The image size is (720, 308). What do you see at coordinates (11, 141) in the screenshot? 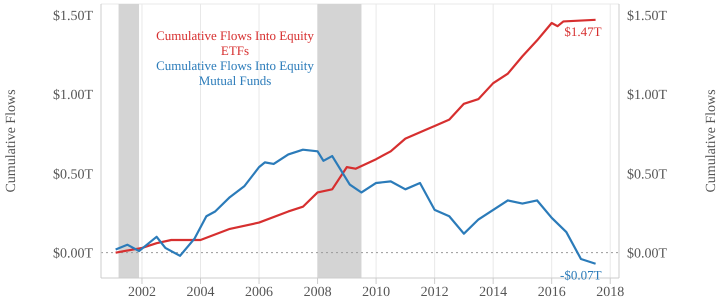
I see `y-axis-title: Cumulative Flows` at bounding box center [11, 141].